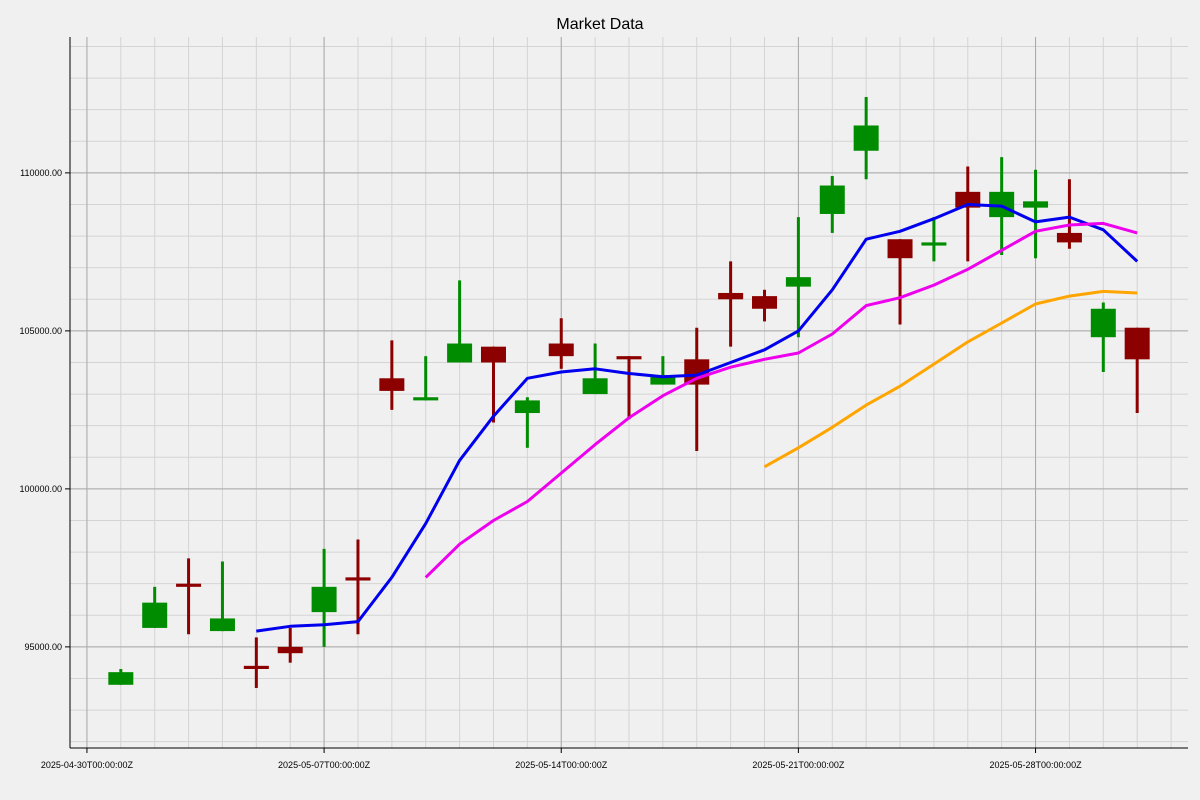 The image size is (1200, 800). Describe the element at coordinates (798, 765) in the screenshot. I see `x-tick-label: 2025-05-21T00:00:00Z` at that location.